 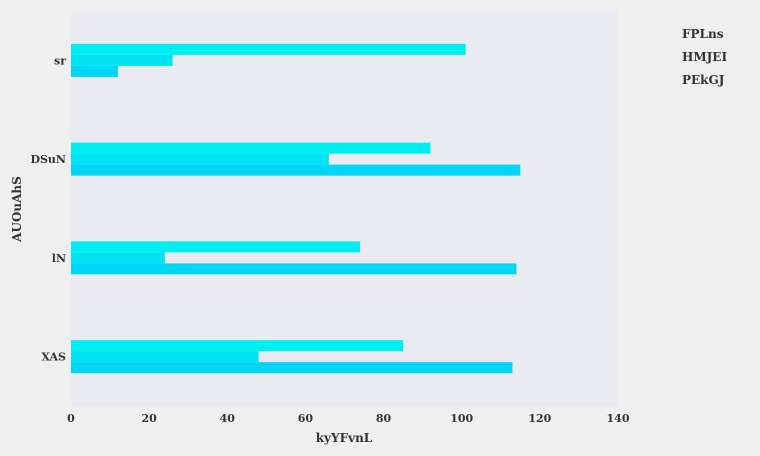 I want to click on y-tick-label: DSuN, so click(x=48, y=159).